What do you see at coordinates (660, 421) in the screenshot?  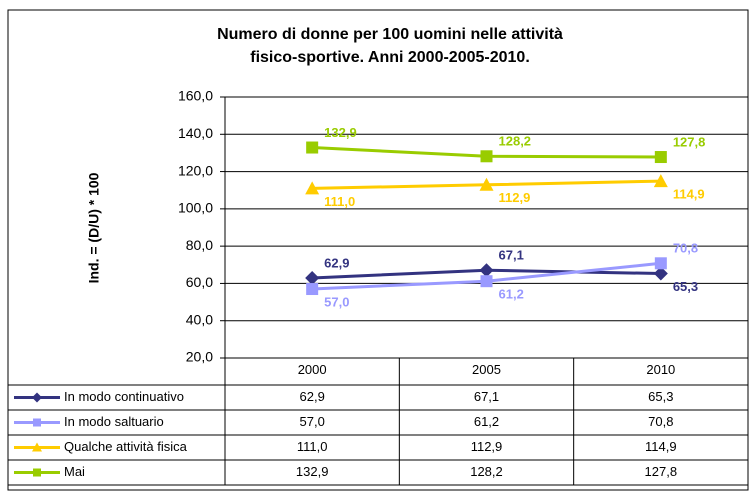 I see `table-cell: 70,8` at bounding box center [660, 421].